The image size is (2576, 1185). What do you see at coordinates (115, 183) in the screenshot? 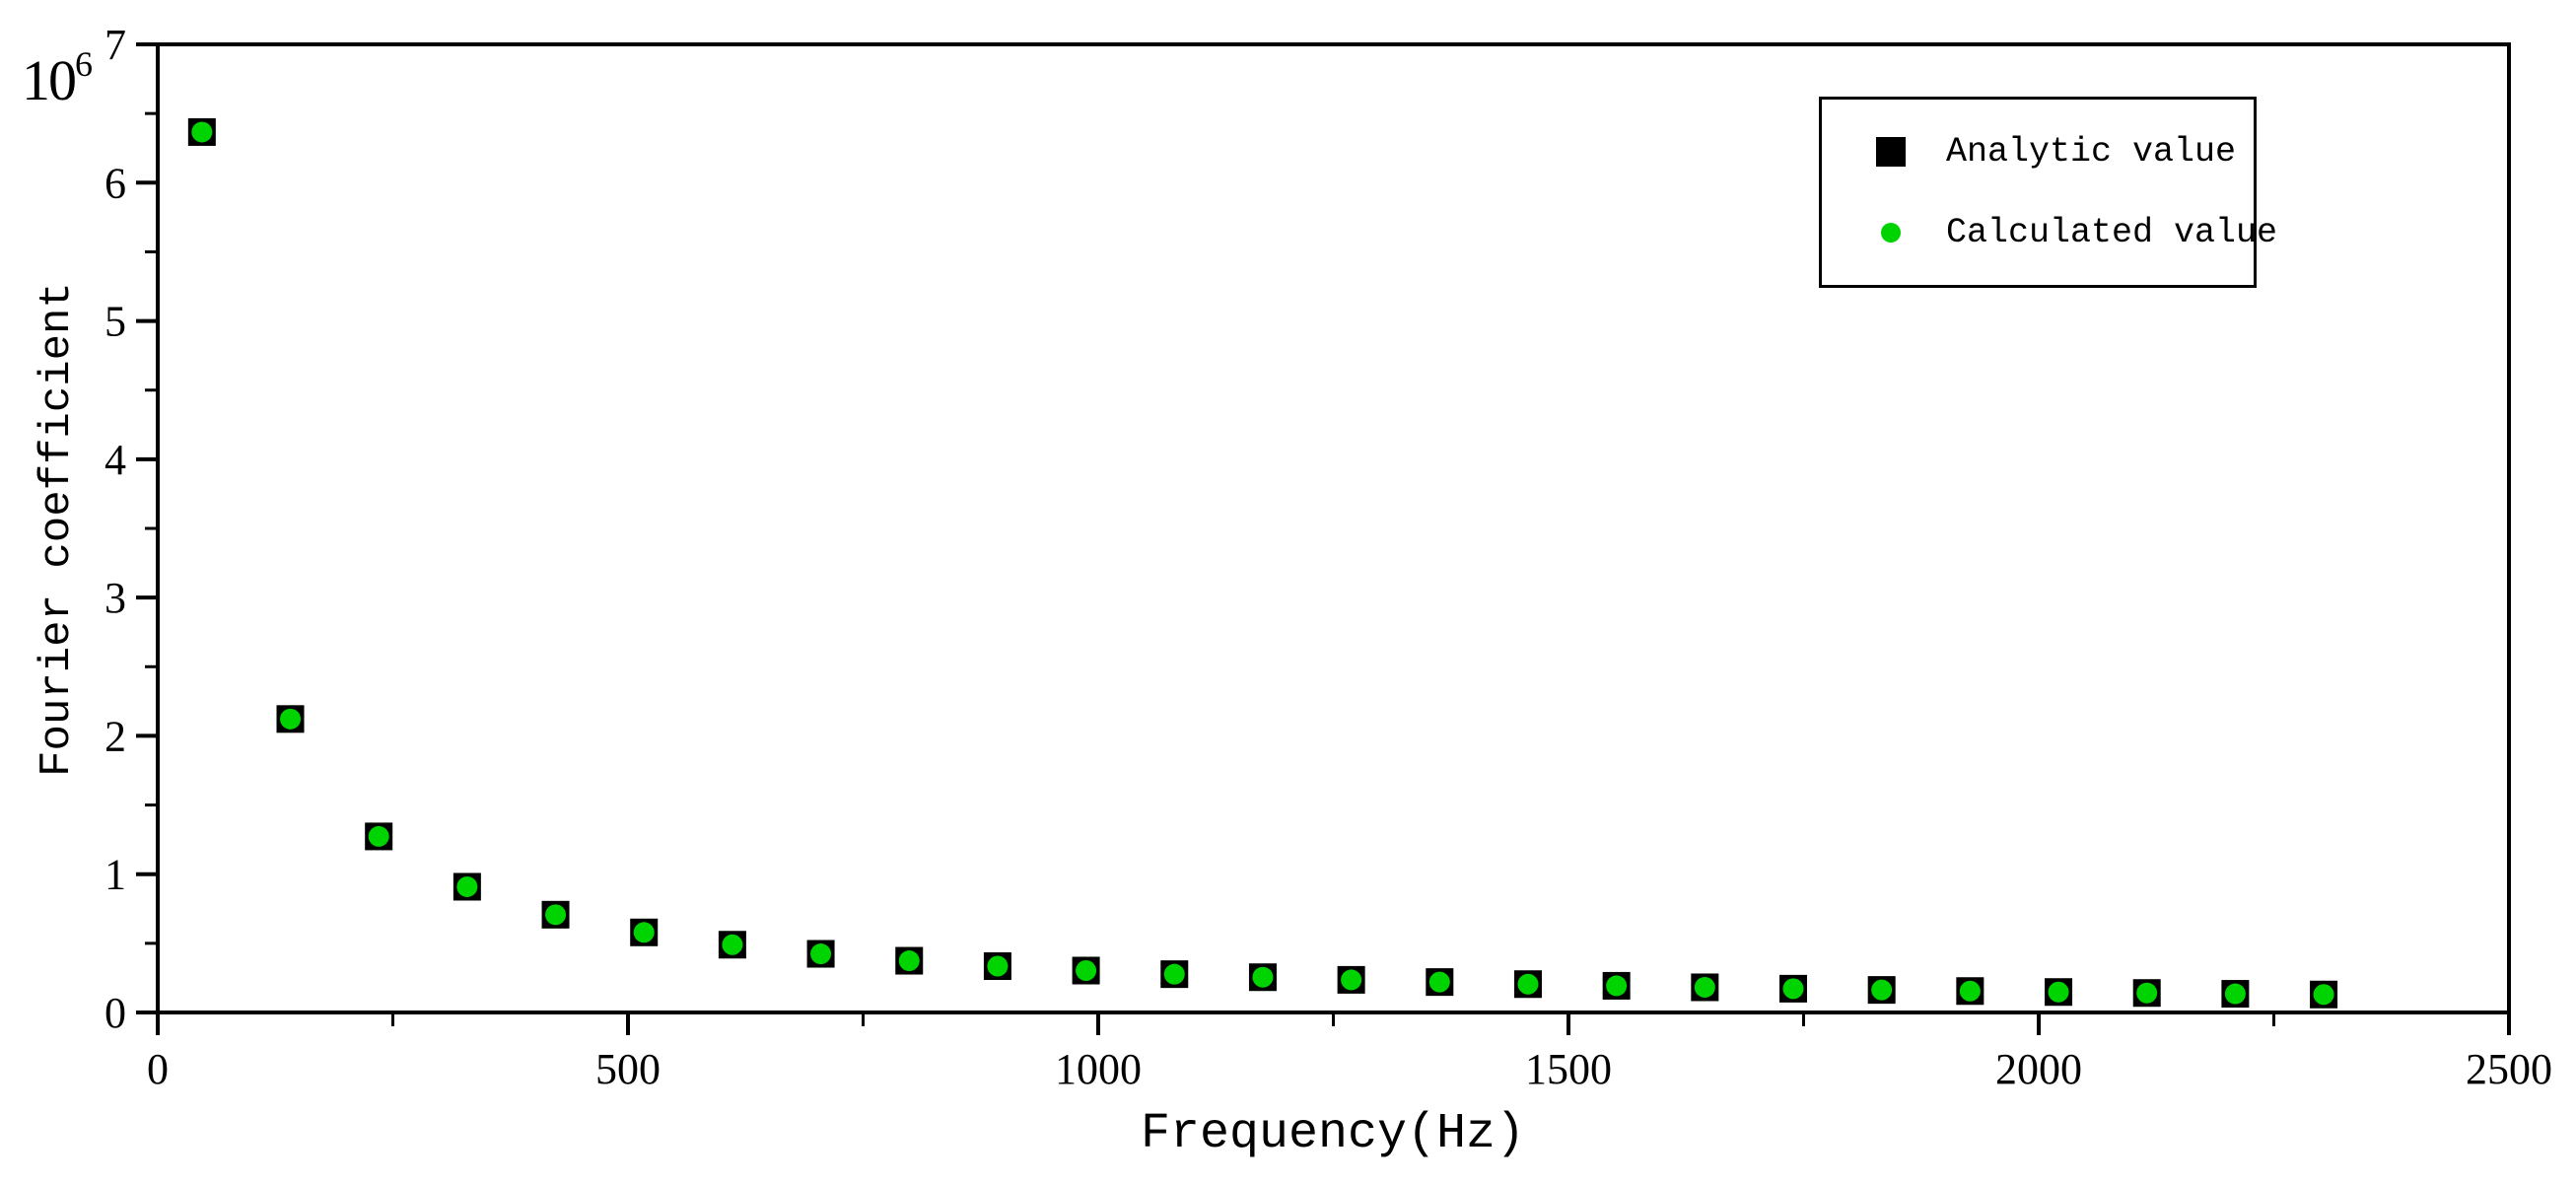
I see `y-tick-label: 6` at bounding box center [115, 183].